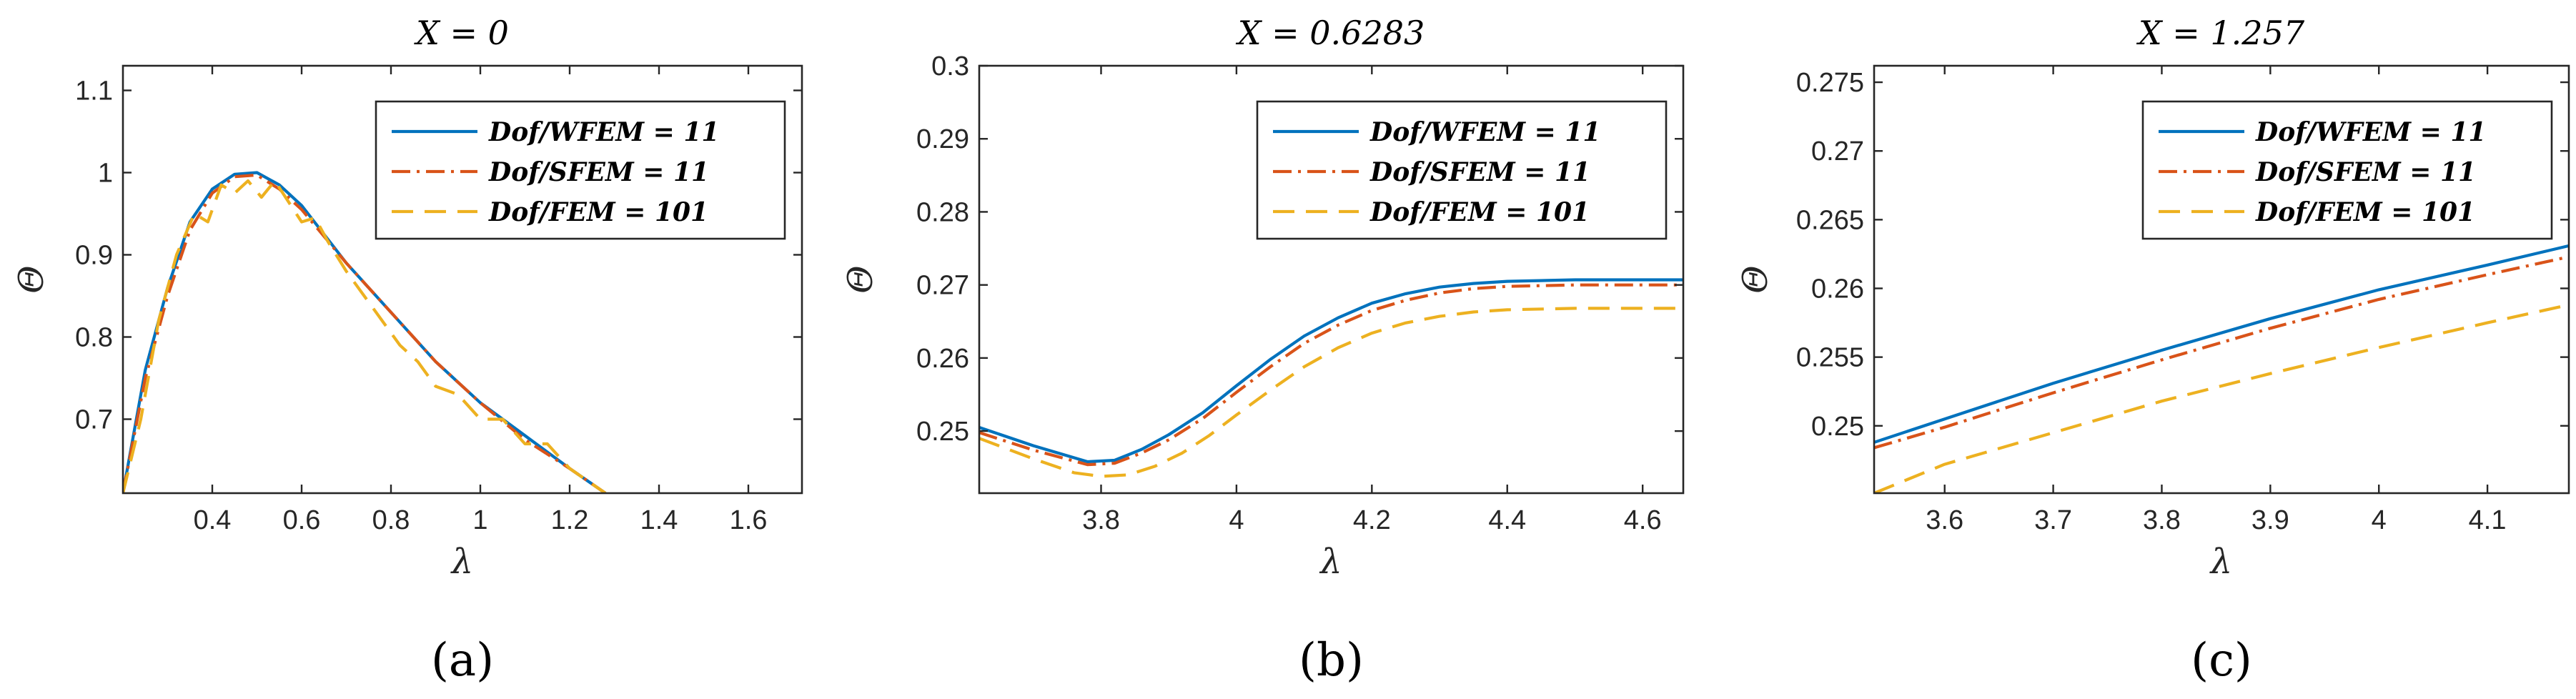 The width and height of the screenshot is (2576, 699). Describe the element at coordinates (461, 33) in the screenshot. I see `chart-title: X = 0` at that location.